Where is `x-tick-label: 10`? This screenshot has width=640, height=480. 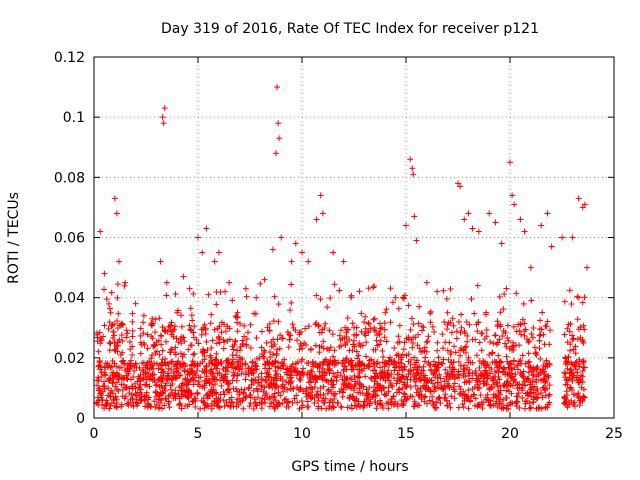 x-tick-label: 10 is located at coordinates (302, 434).